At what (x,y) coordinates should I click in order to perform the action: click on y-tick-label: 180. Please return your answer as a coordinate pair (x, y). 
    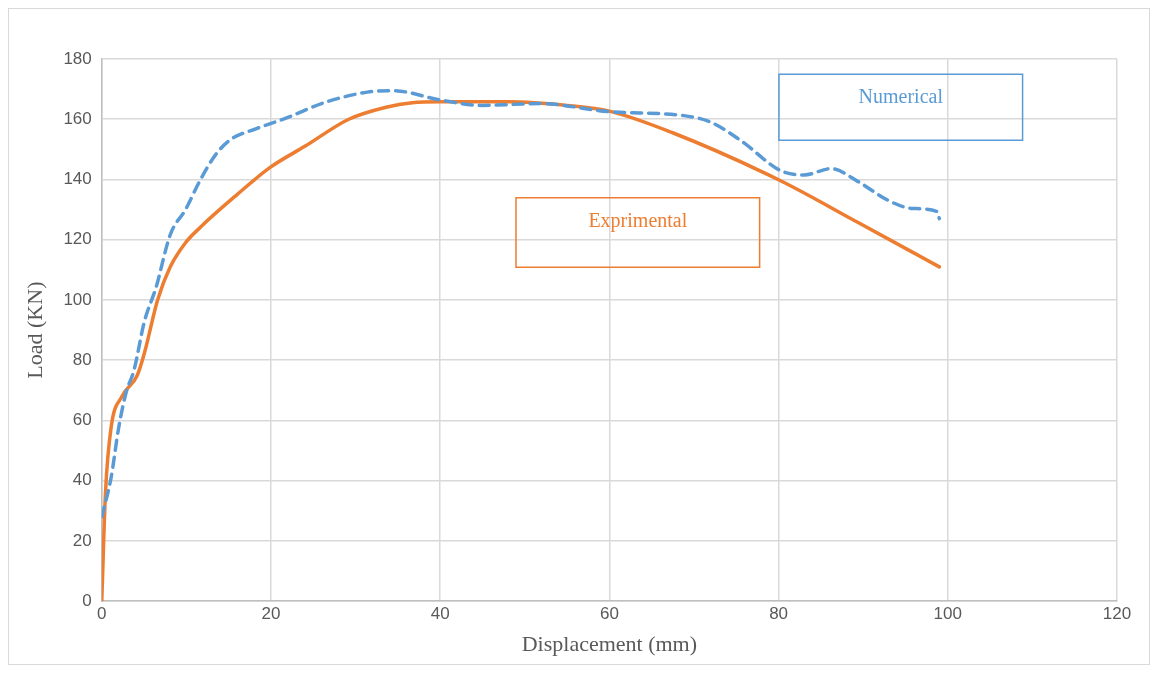
    Looking at the image, I should click on (77, 58).